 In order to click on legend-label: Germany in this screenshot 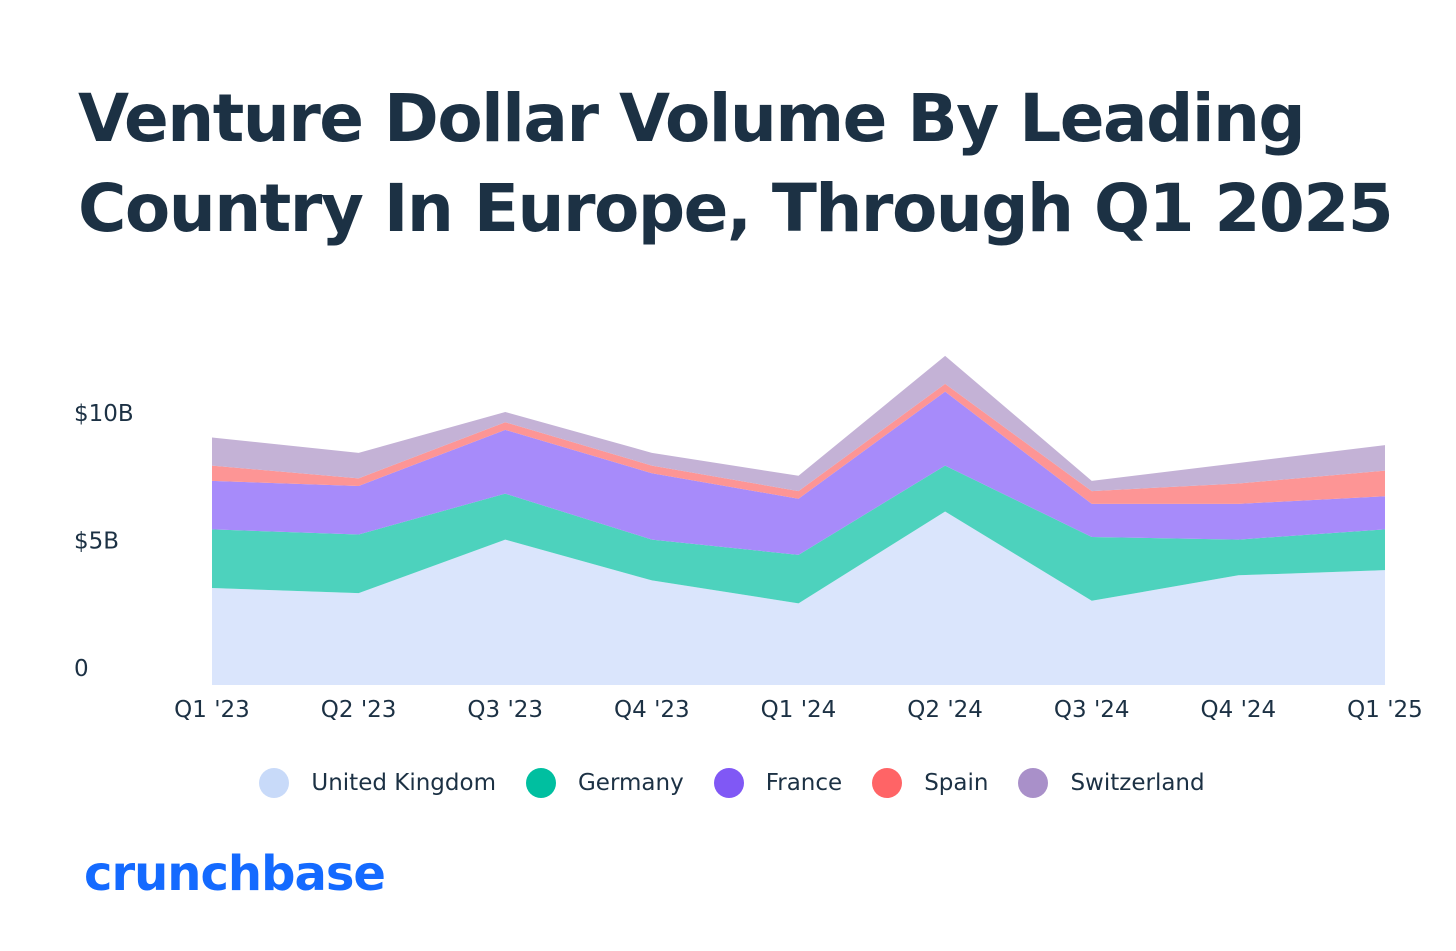, I will do `click(630, 783)`.